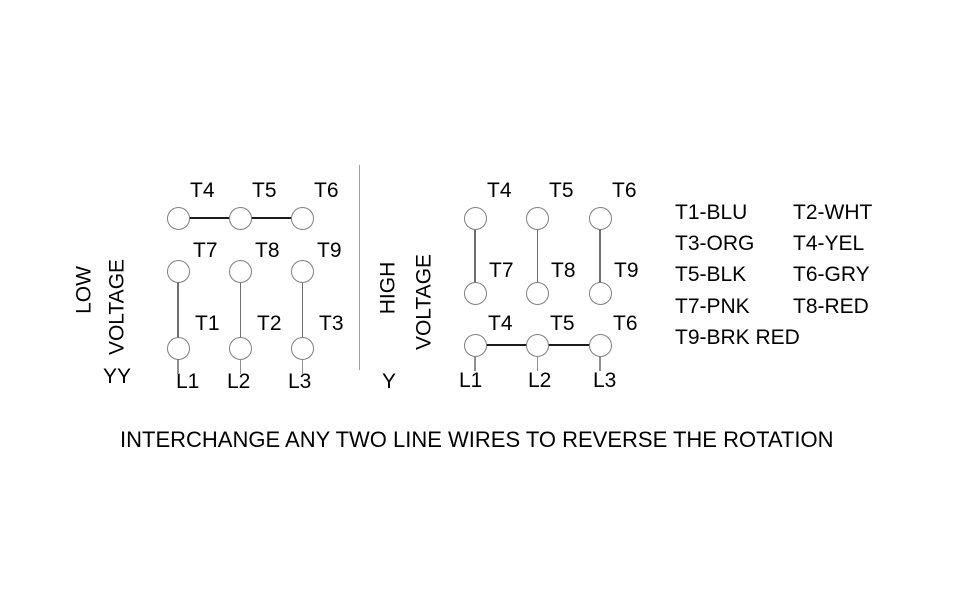  Describe the element at coordinates (500, 323) in the screenshot. I see `high-bottom-t4-label: T4` at that location.